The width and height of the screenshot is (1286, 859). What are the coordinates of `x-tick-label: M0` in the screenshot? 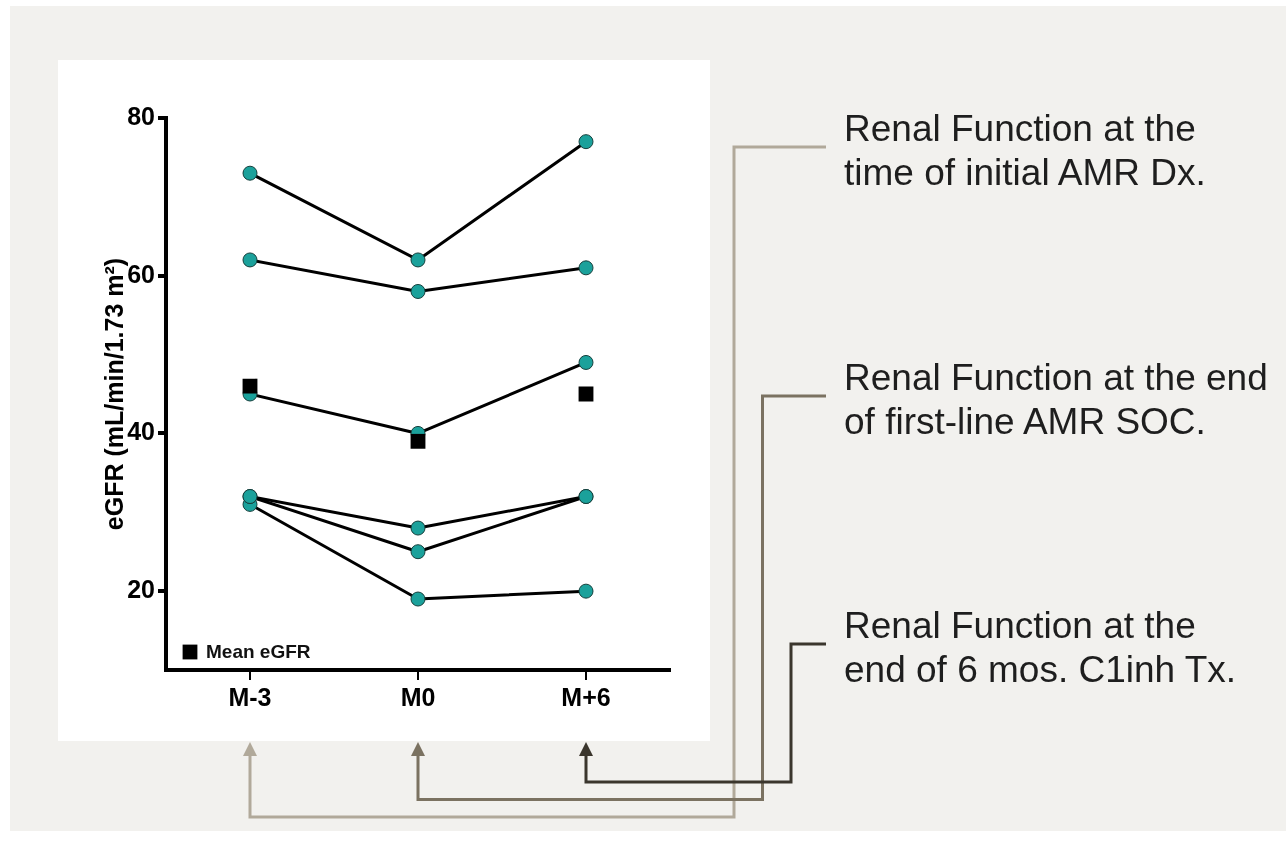 It's located at (418, 696).